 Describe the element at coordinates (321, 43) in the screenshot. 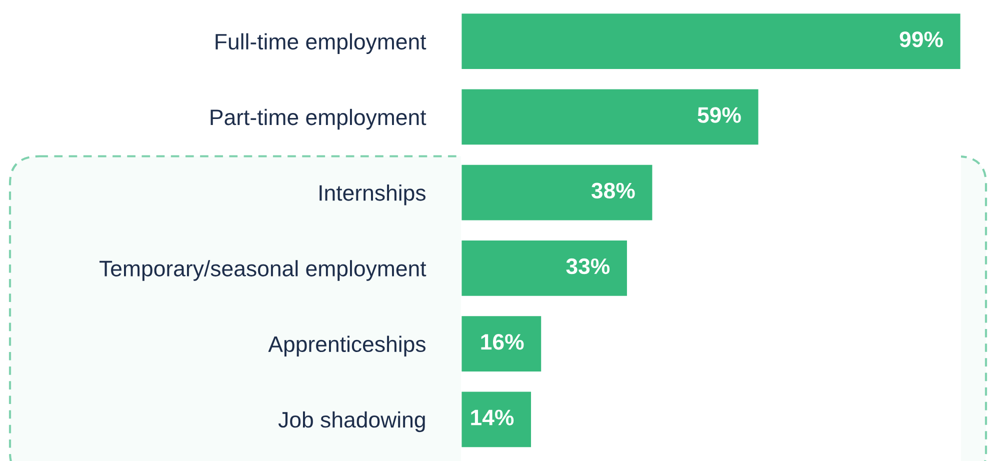

I see `y-tick-label: Full-time employment` at that location.